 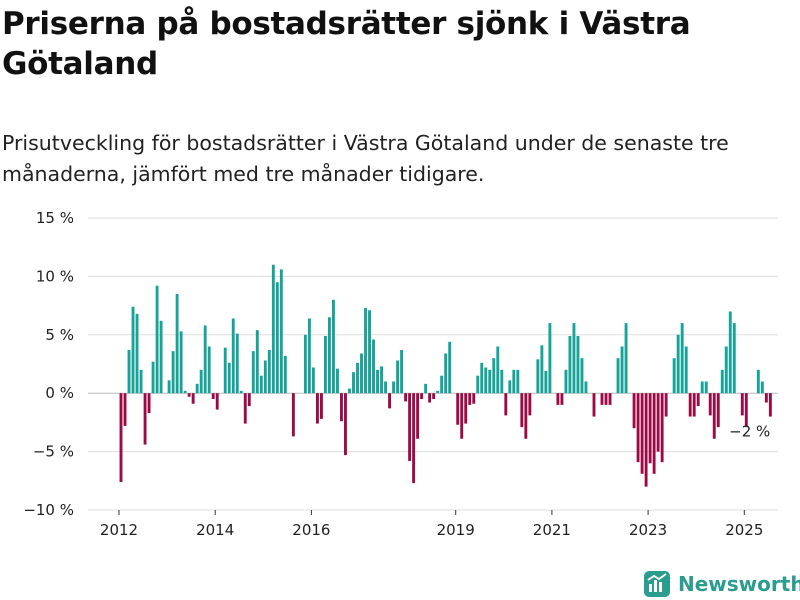 What do you see at coordinates (311, 530) in the screenshot?
I see `x-tick-label: 2016` at bounding box center [311, 530].